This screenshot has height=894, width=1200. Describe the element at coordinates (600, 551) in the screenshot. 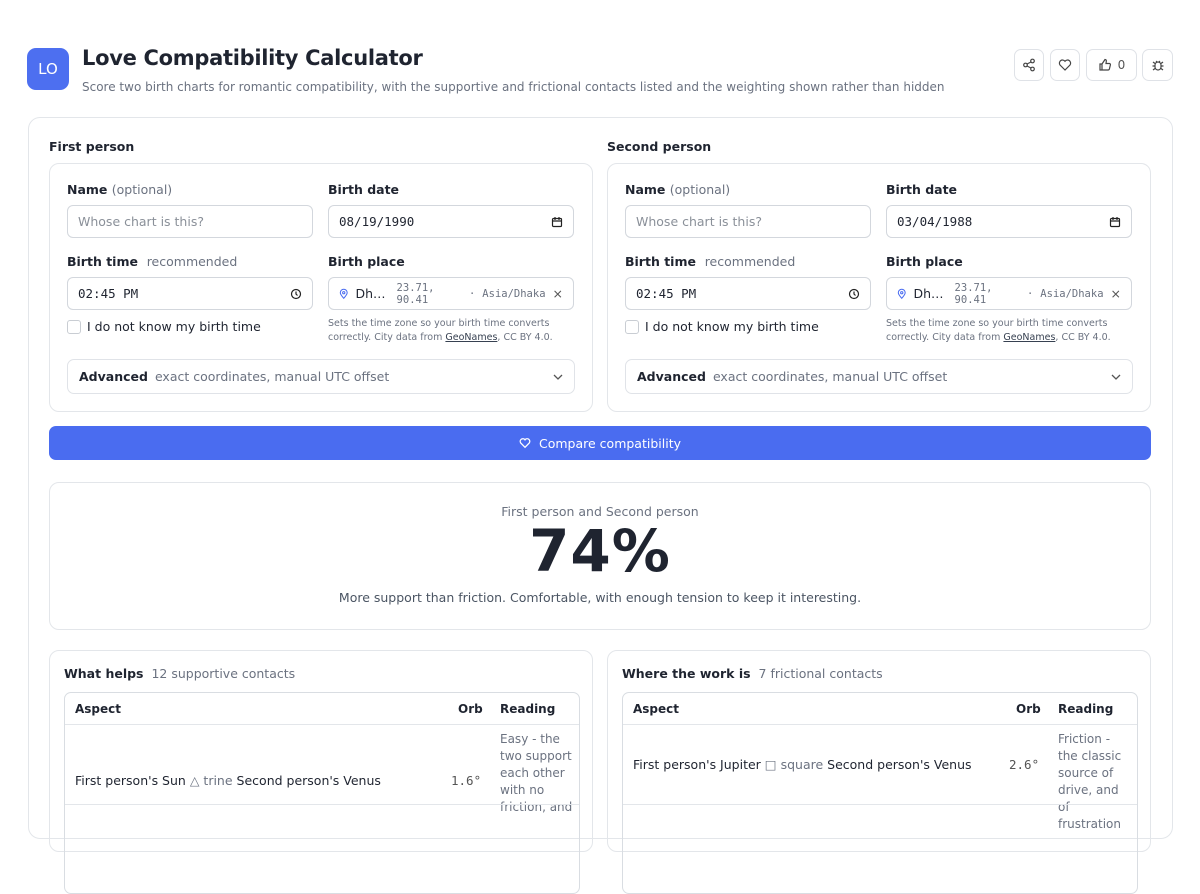

I see `result-score: 74%` at that location.